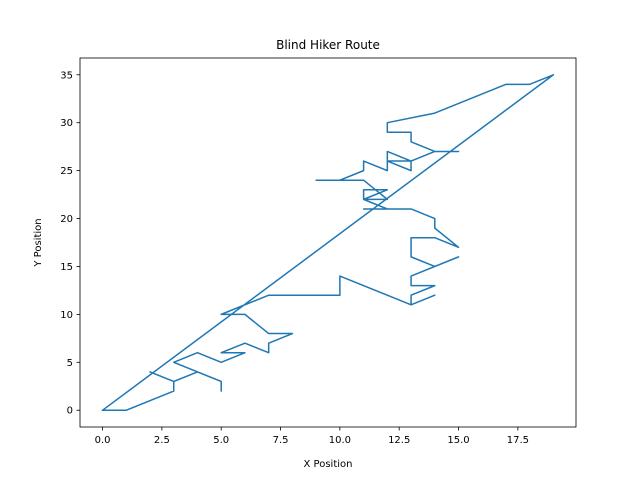  I want to click on y-tick-label: 30, so click(66, 123).